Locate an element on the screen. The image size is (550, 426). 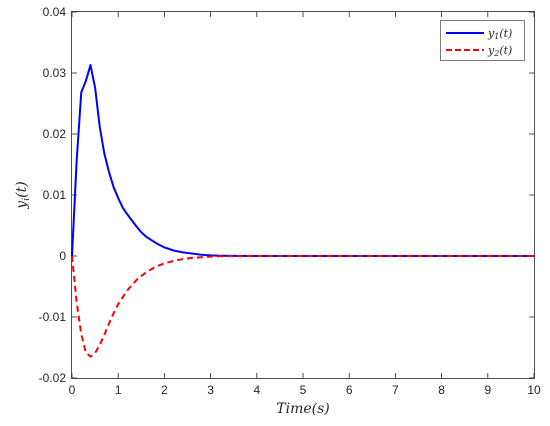
x-tick-label: 0 is located at coordinates (72, 390).